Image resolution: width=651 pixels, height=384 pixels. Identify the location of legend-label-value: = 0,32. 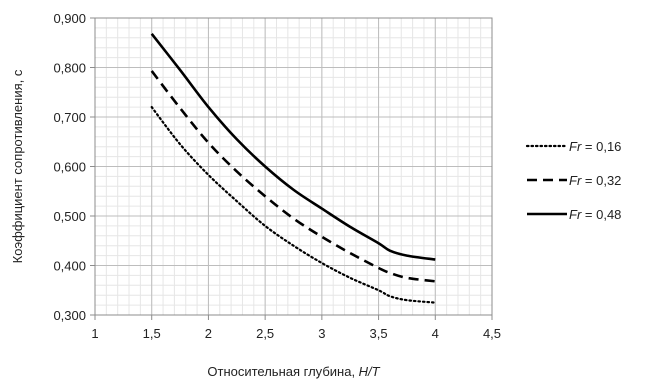
(601, 180).